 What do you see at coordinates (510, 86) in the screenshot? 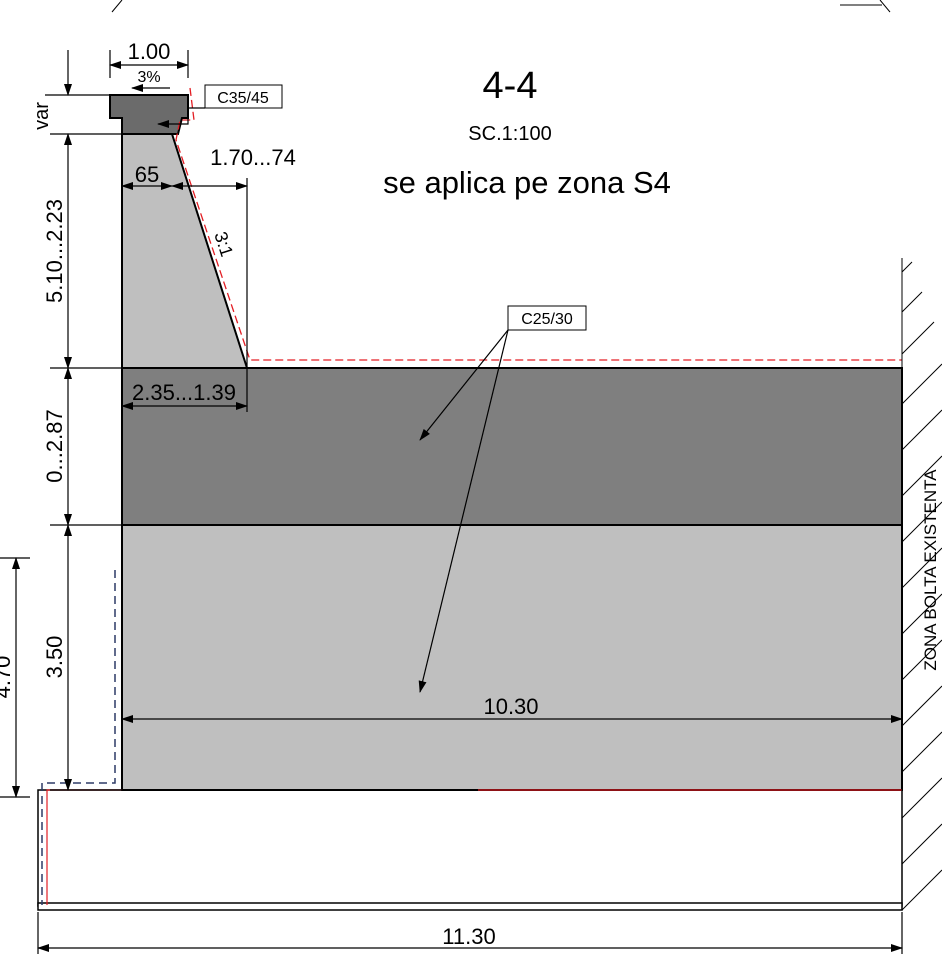
I see `section-title: 4-4` at bounding box center [510, 86].